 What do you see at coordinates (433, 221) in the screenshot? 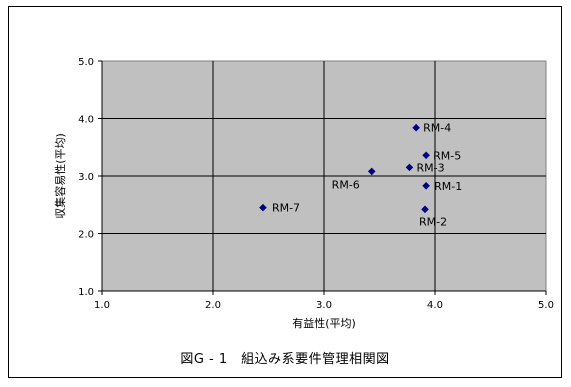
I see `data-point-label: RM-2` at bounding box center [433, 221].